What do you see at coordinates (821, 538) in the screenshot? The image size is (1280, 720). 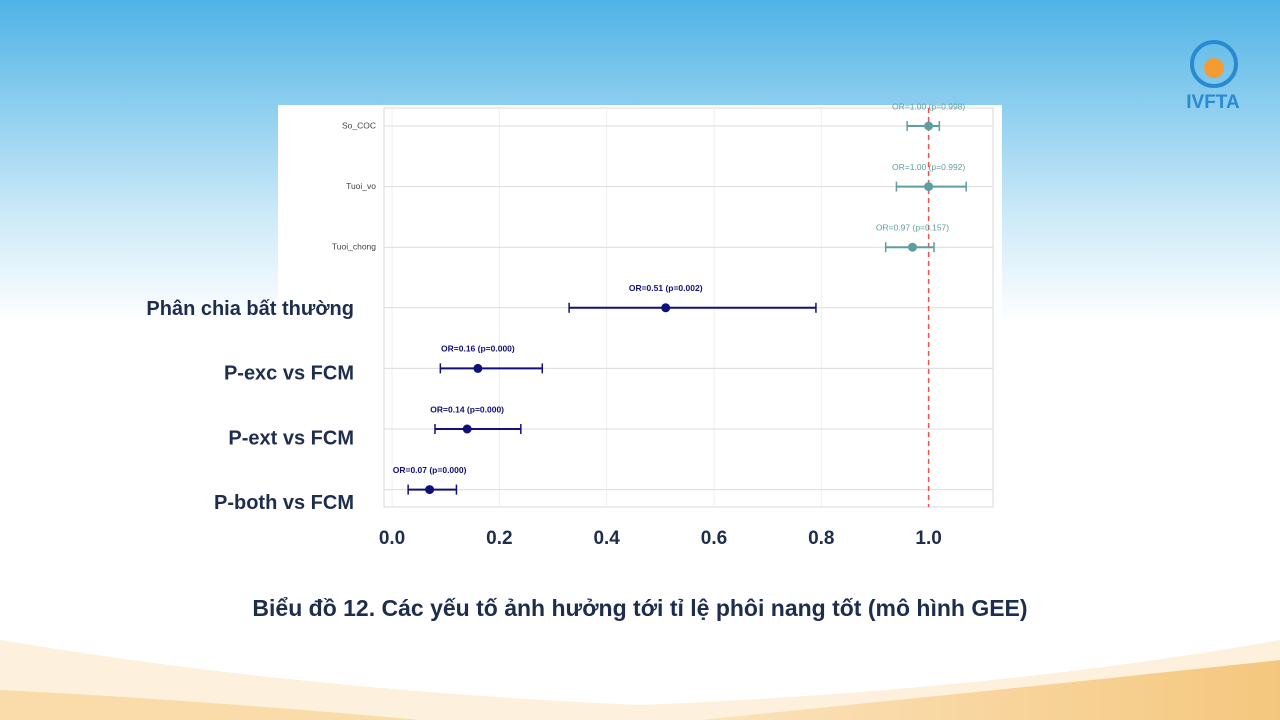 I see `x-tick-label: 0.8` at bounding box center [821, 538].